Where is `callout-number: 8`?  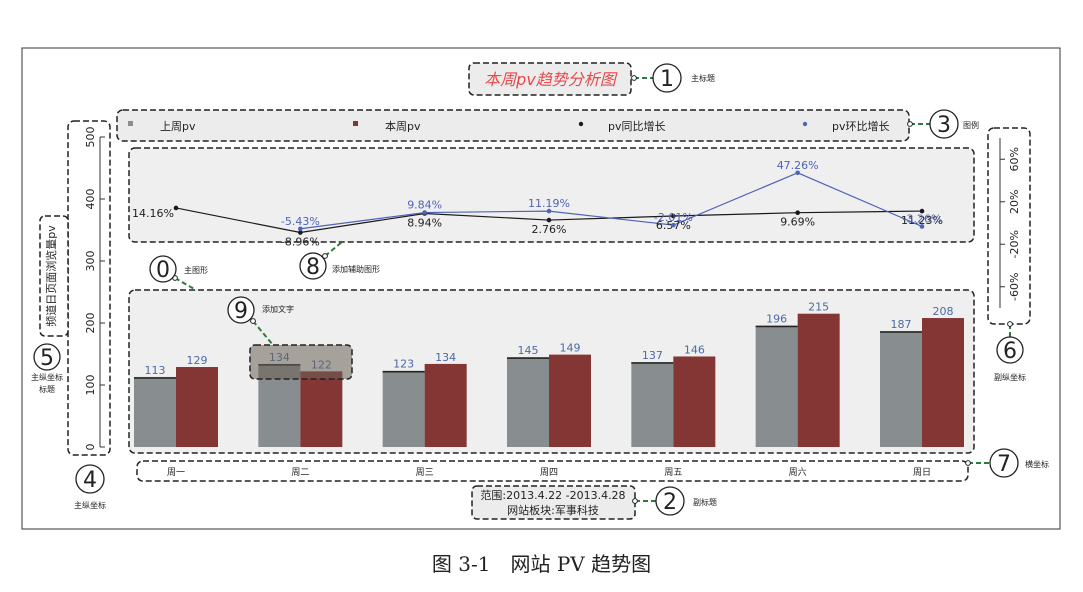 callout-number: 8 is located at coordinates (313, 267).